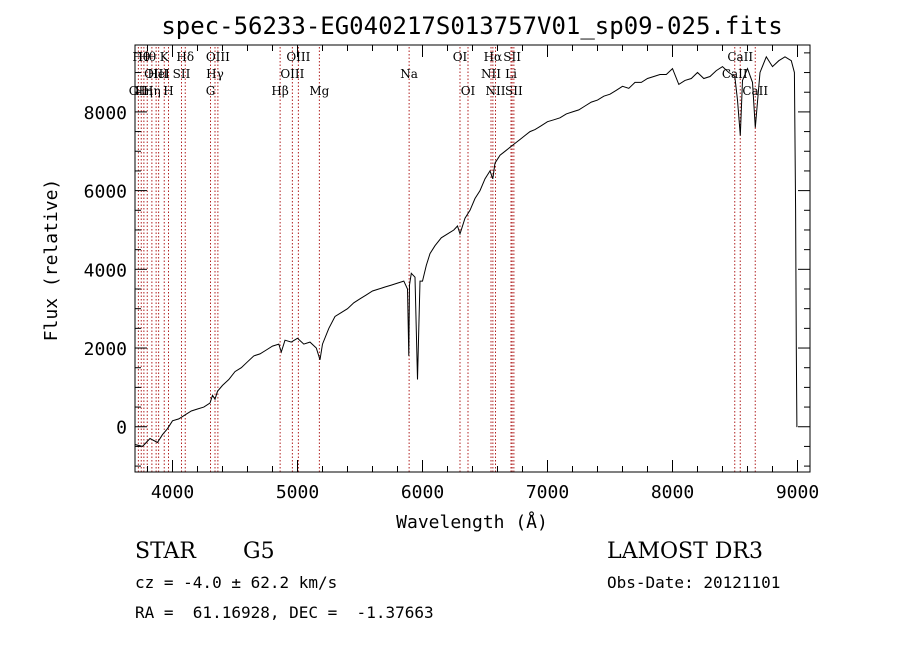 Image resolution: width=900 pixels, height=649 pixels. Describe the element at coordinates (685, 551) in the screenshot. I see `survey-name: LAMOST DR3` at that location.